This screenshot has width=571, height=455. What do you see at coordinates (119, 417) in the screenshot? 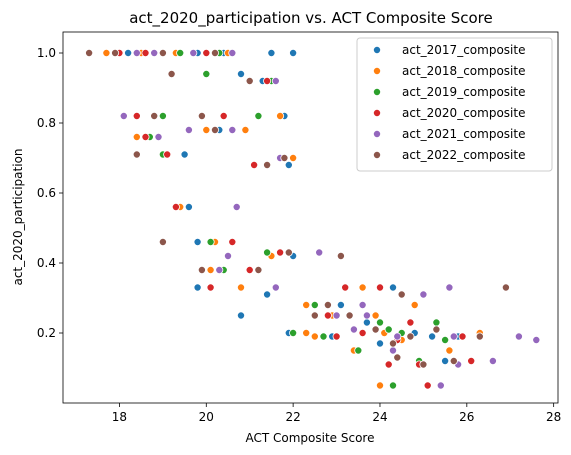
I see `x-tick-label: 18` at bounding box center [119, 417].